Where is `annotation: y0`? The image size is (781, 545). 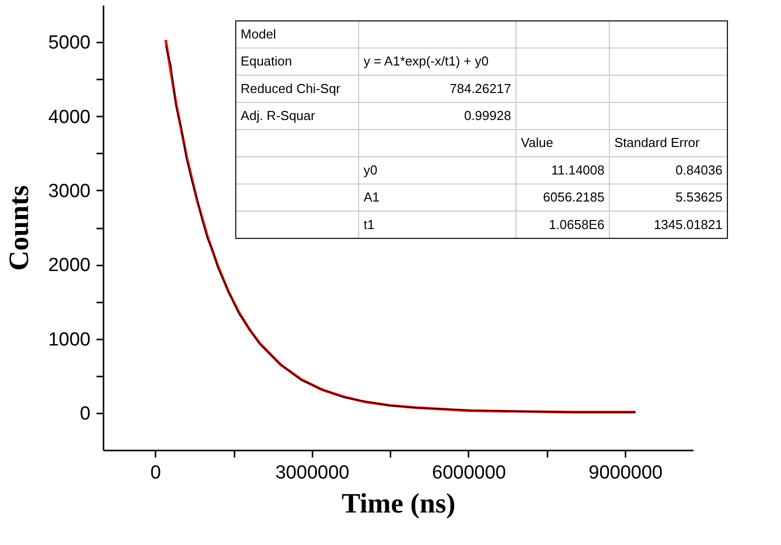 annotation: y0 is located at coordinates (371, 170).